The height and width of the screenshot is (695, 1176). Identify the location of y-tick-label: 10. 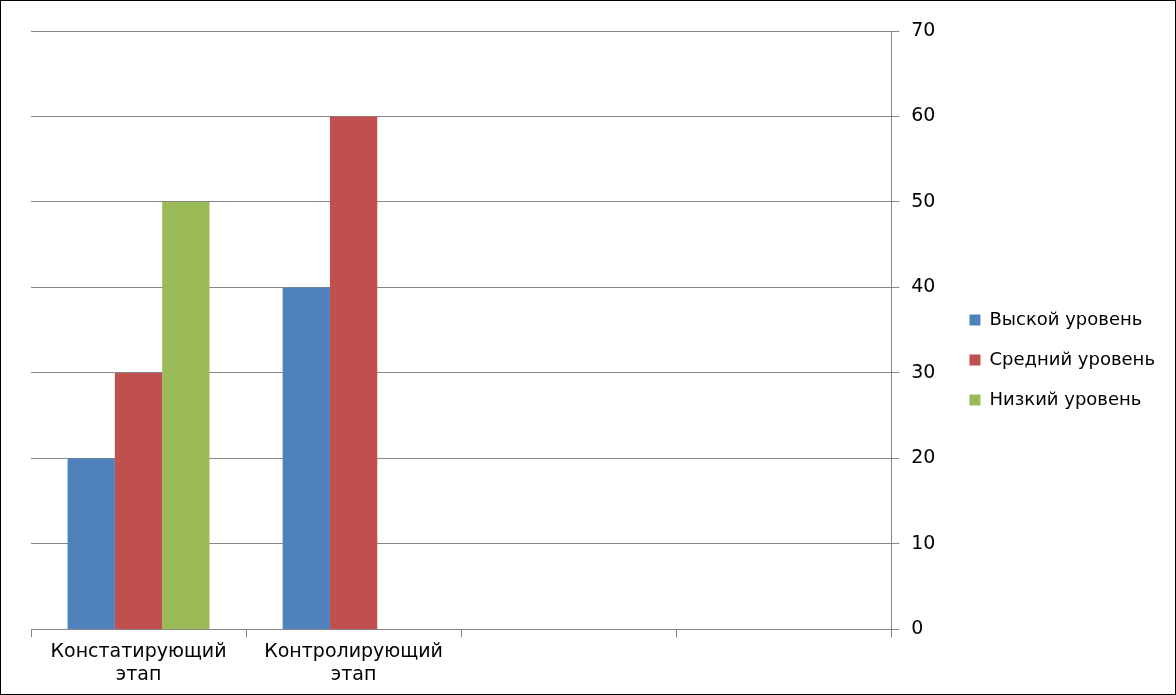
(923, 541).